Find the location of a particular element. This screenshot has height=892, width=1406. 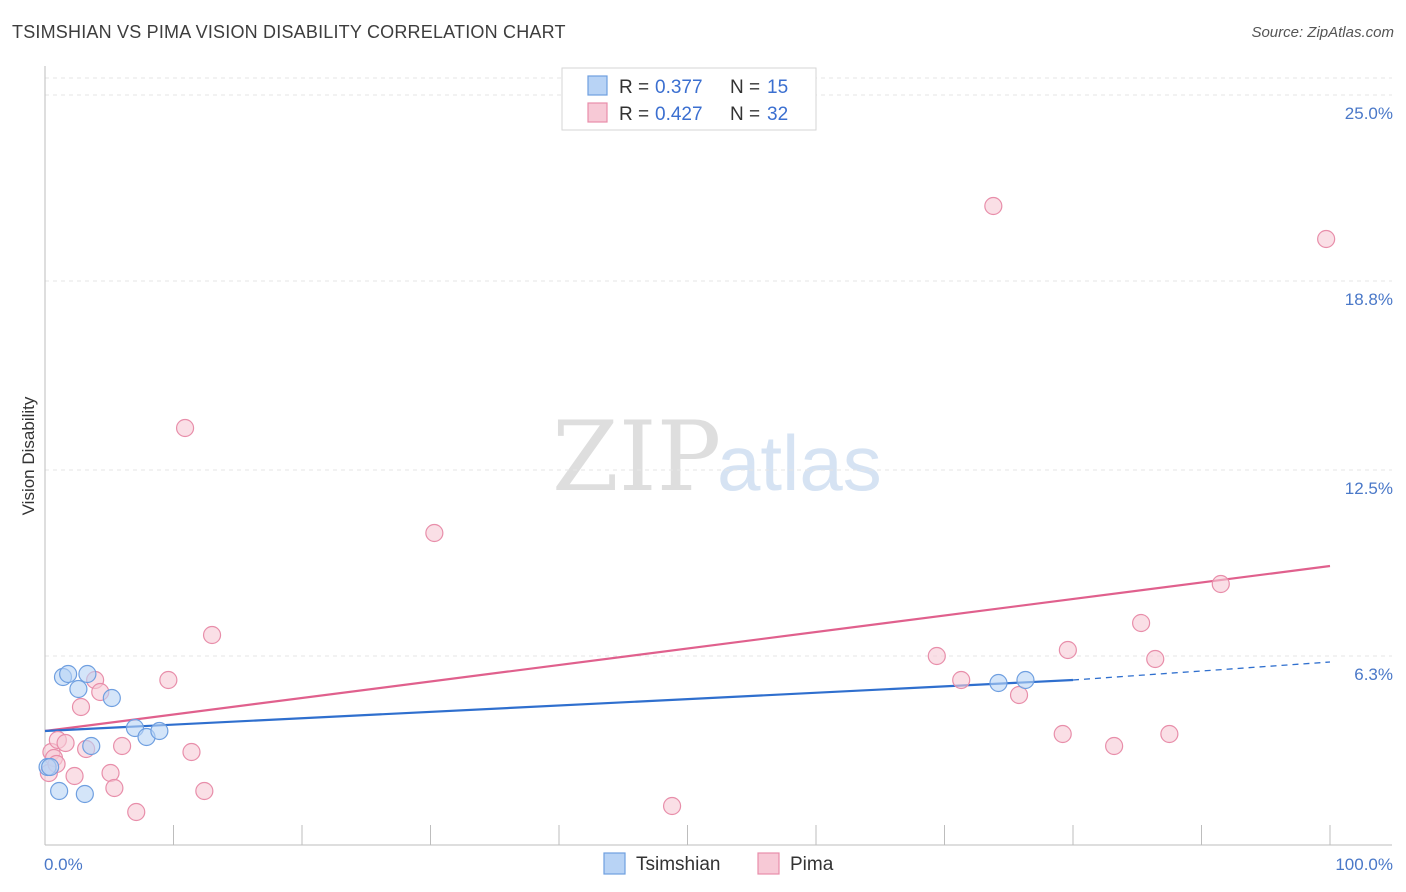

watermark-atlas: atlas is located at coordinates (799, 463).